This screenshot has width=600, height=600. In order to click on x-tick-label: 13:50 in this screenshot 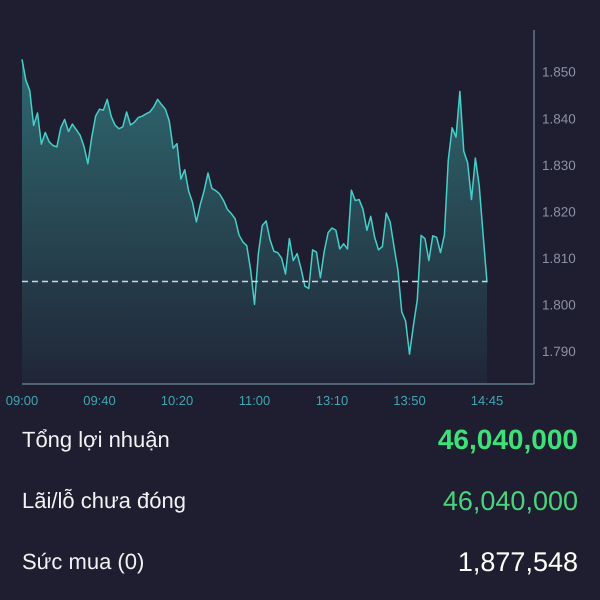, I will do `click(409, 400)`.